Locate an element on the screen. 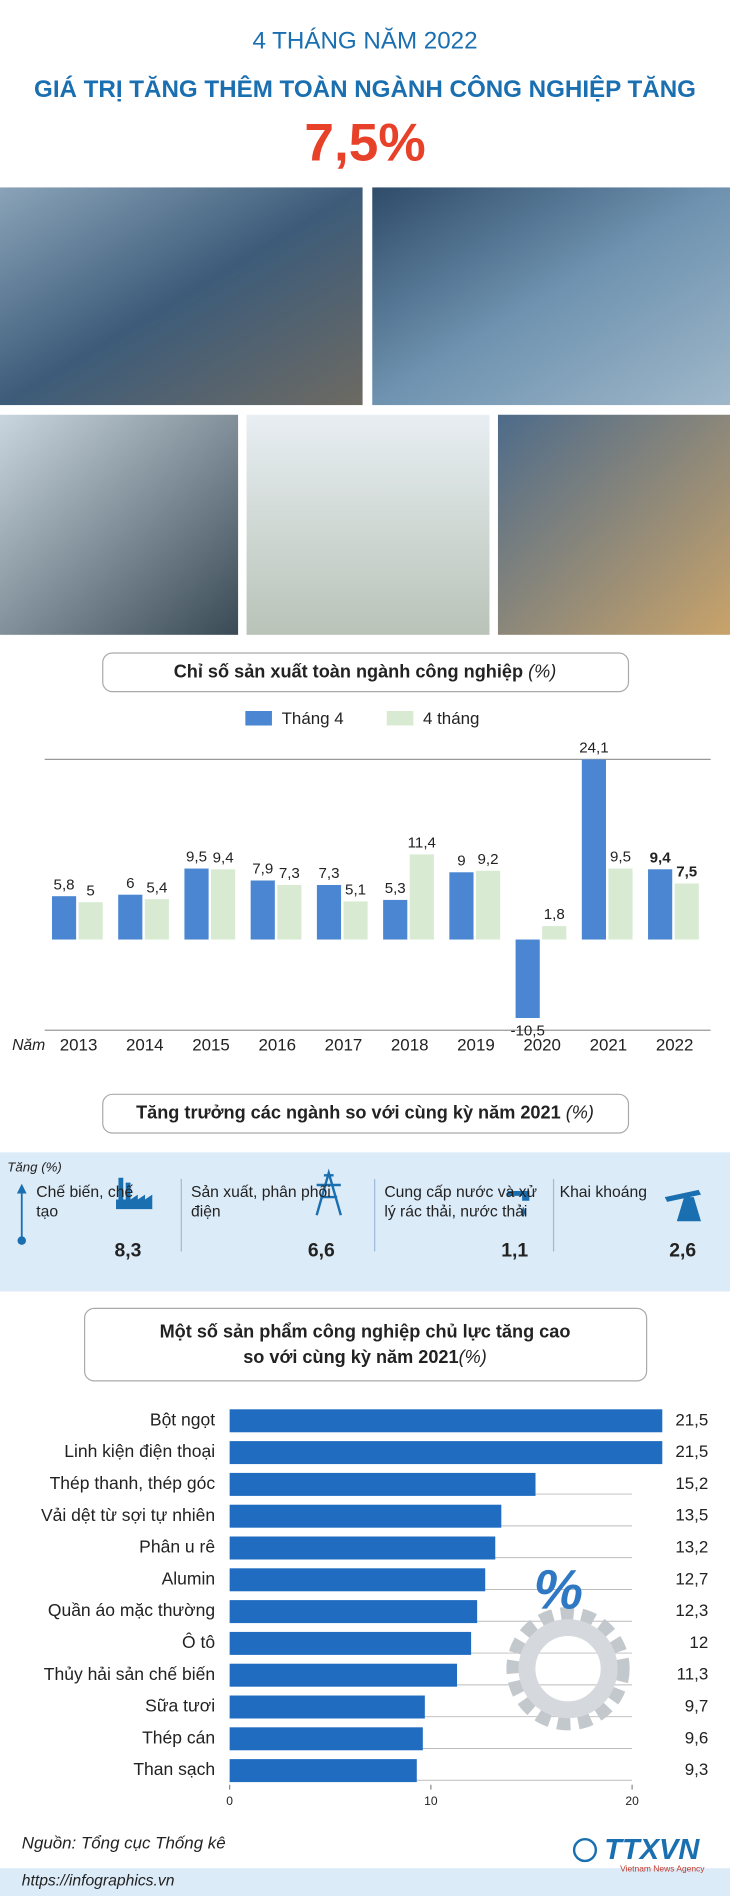 Image resolution: width=730 pixels, height=1896 pixels. value-label: 9,6 is located at coordinates (697, 1737).